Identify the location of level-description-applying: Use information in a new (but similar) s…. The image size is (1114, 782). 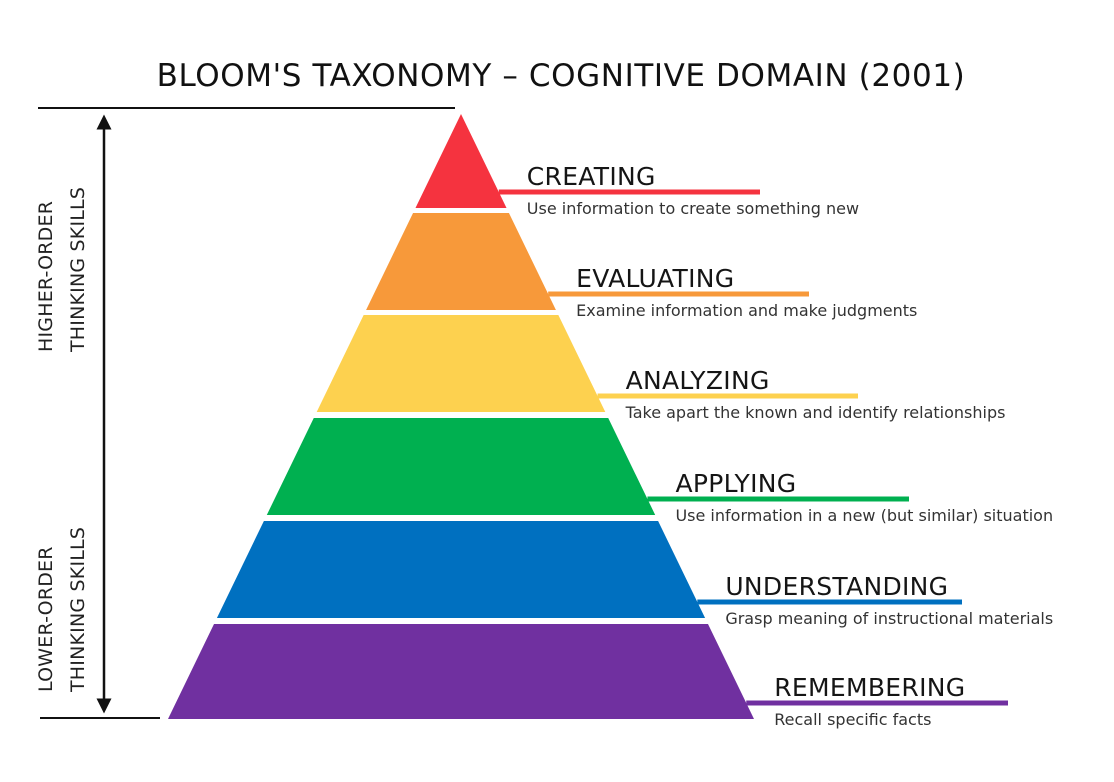
(864, 515).